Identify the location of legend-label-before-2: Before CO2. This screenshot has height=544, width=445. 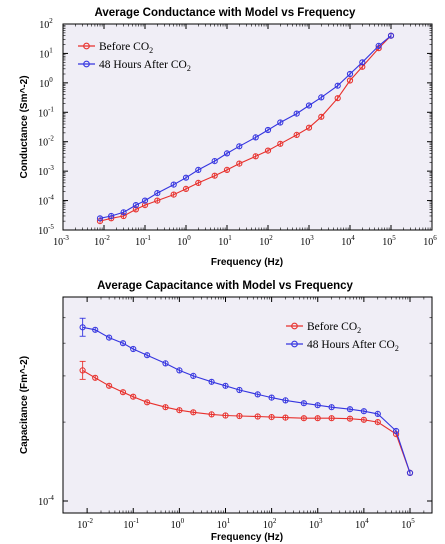
(334, 328).